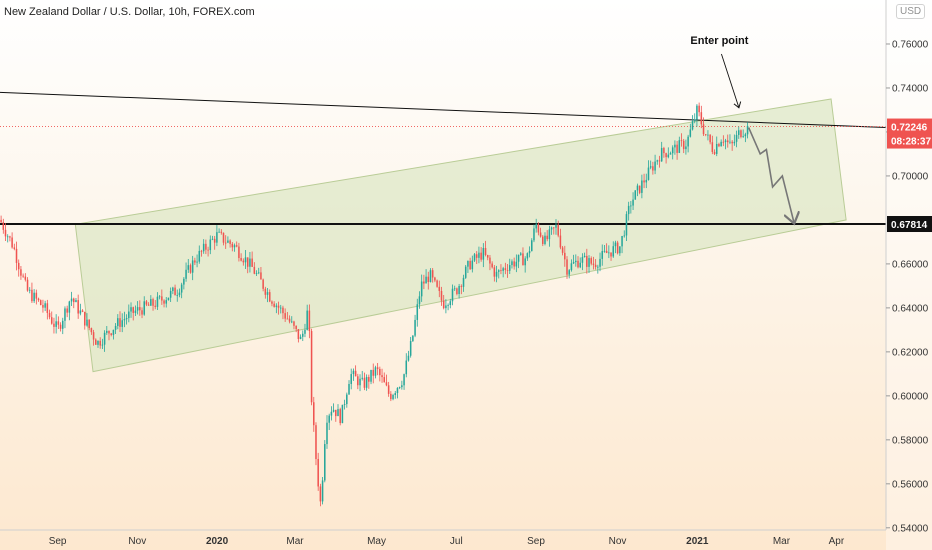  What do you see at coordinates (909, 133) in the screenshot?
I see `current-price-tag` at bounding box center [909, 133].